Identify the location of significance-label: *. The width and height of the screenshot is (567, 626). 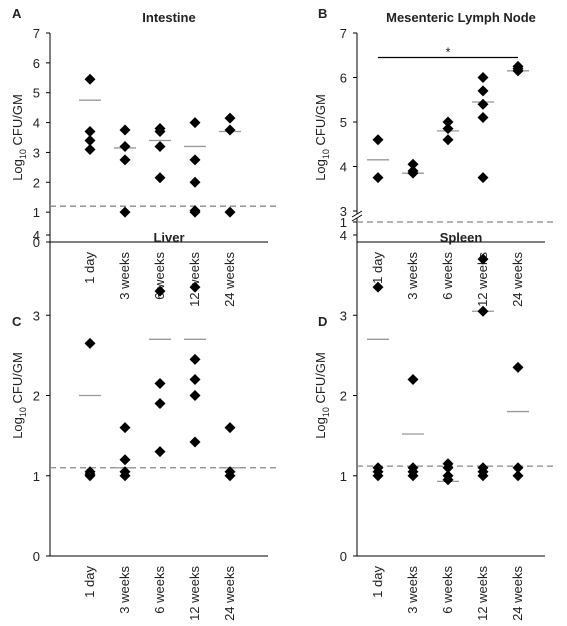
(447, 51).